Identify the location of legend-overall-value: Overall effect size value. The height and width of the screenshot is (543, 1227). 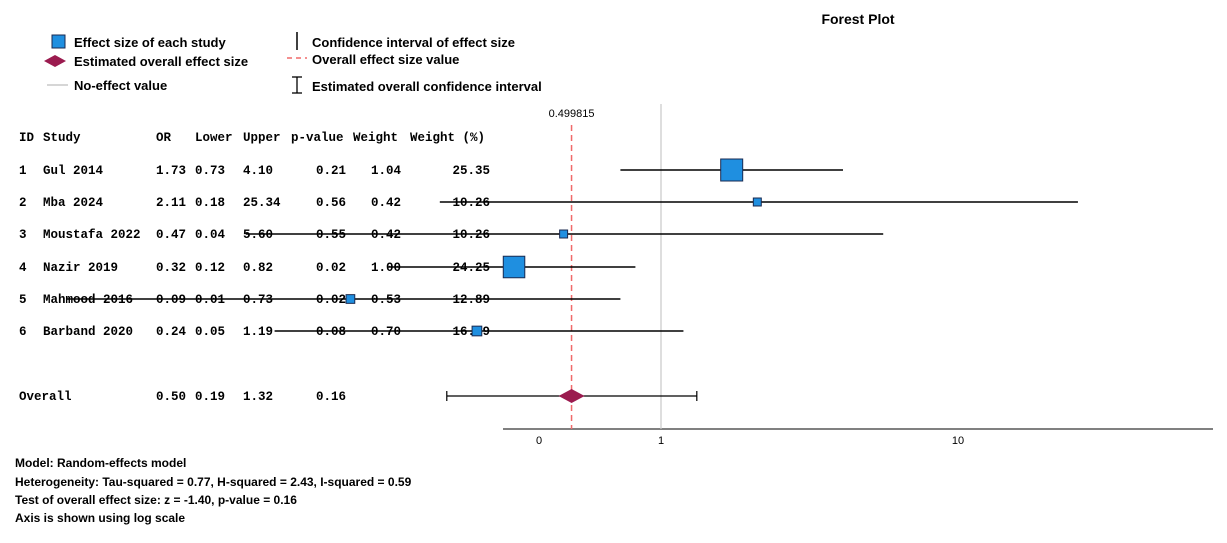
(385, 59).